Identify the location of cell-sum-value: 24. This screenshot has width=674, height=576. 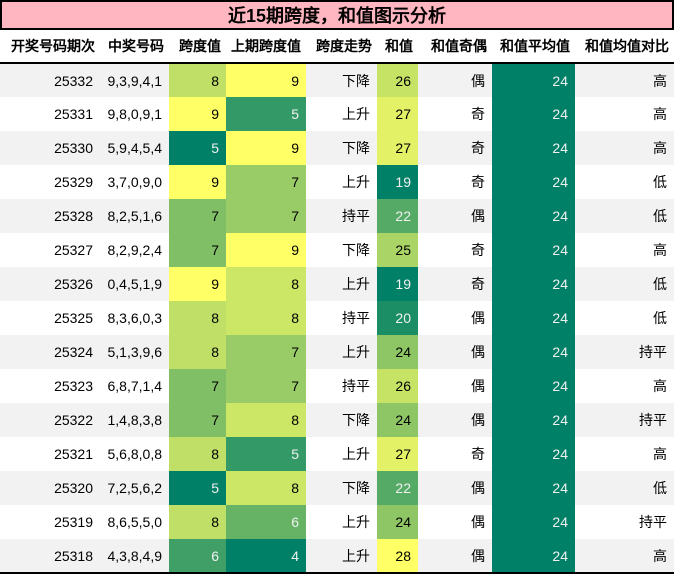
(397, 420).